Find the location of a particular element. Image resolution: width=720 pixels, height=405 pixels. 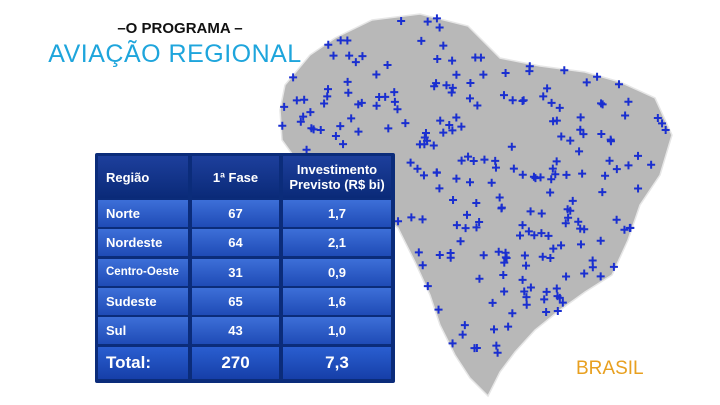

kicker: –O PROGRAMA – is located at coordinates (180, 28).